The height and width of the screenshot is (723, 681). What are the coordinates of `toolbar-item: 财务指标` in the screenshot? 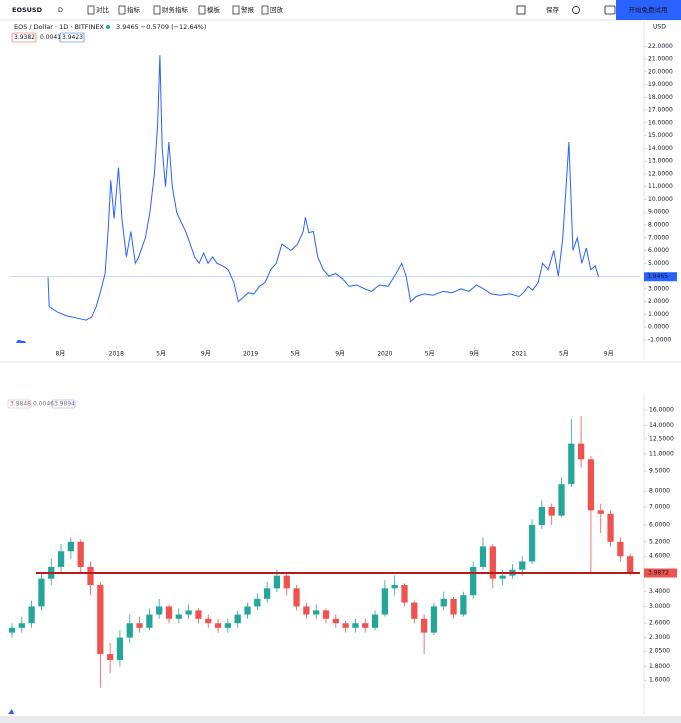 It's located at (175, 9).